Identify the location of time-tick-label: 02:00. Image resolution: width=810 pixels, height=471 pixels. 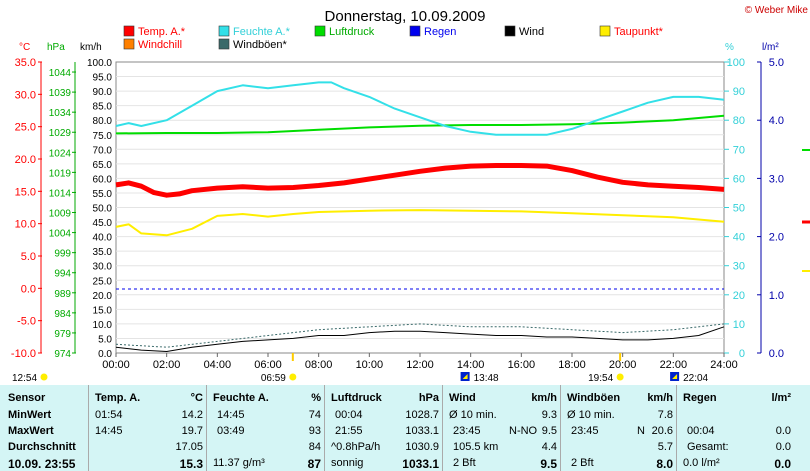
(167, 365).